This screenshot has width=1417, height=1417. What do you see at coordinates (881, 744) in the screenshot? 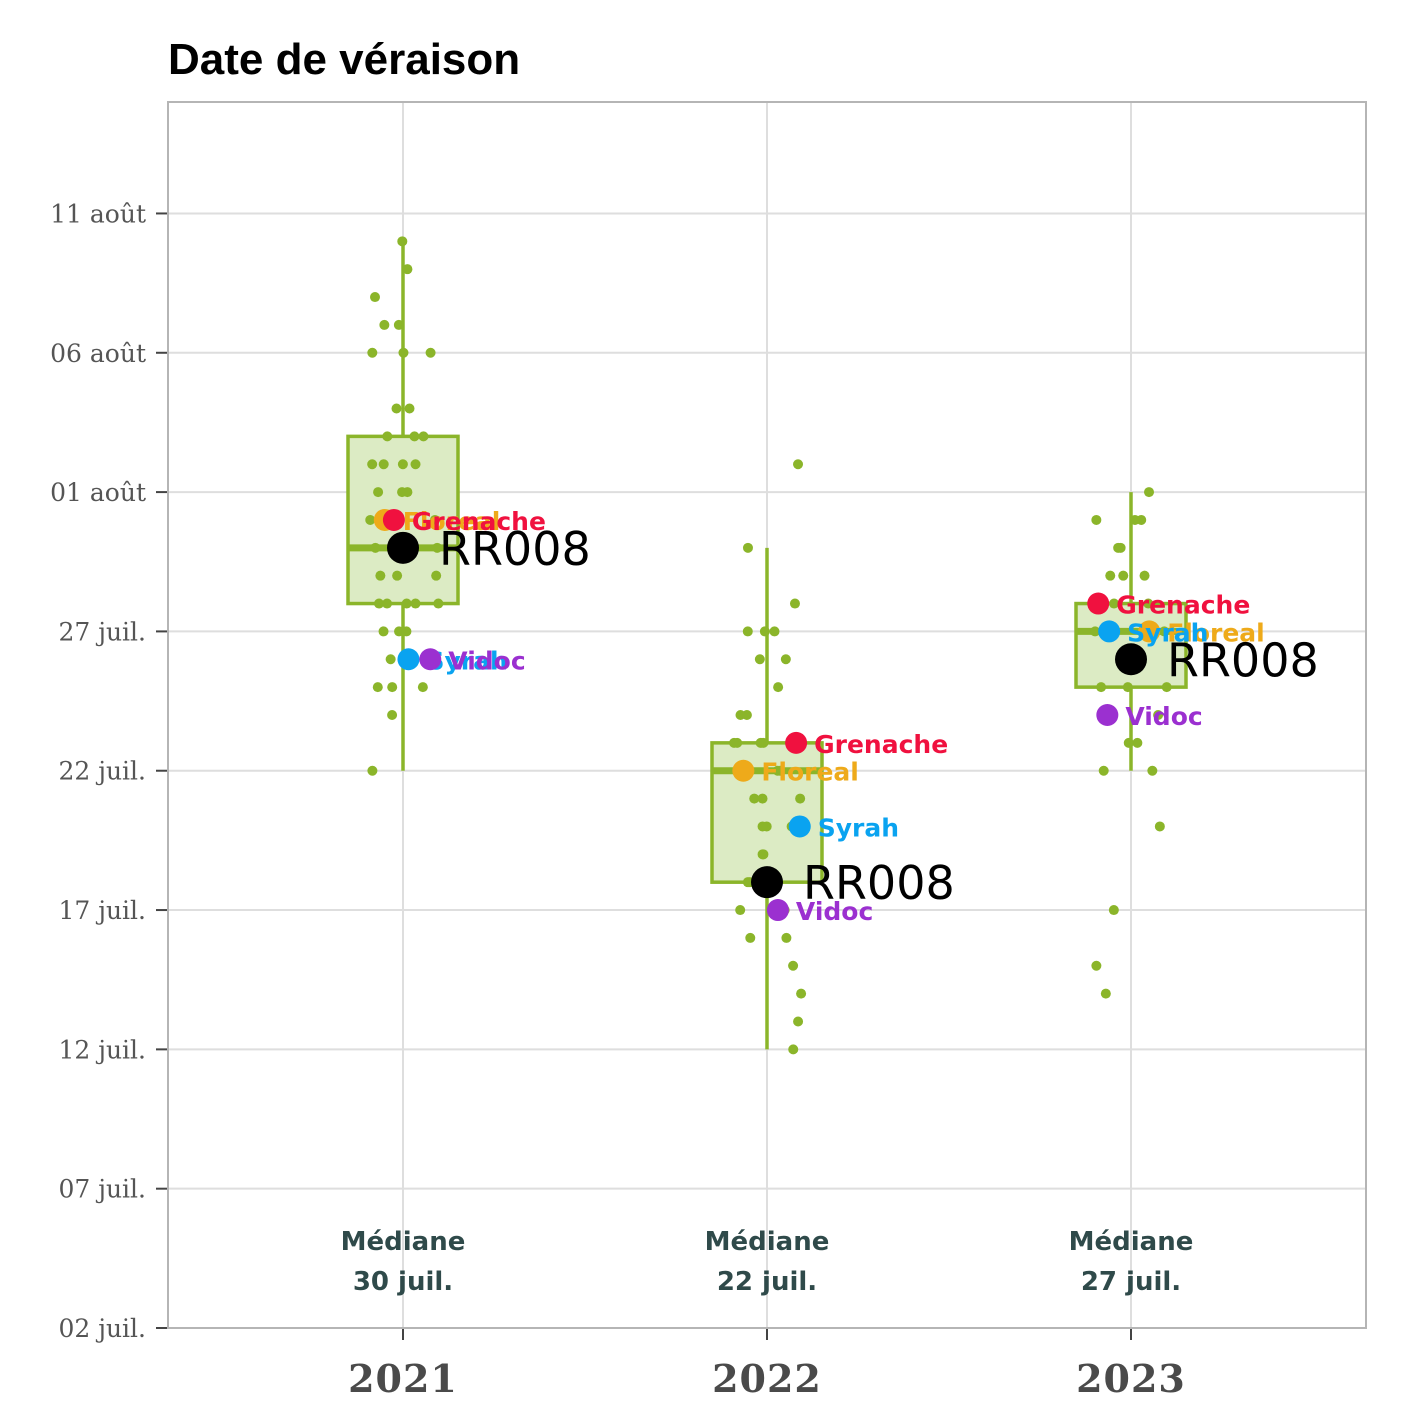
I see `highlight-label-grenache: Grenache` at bounding box center [881, 744].